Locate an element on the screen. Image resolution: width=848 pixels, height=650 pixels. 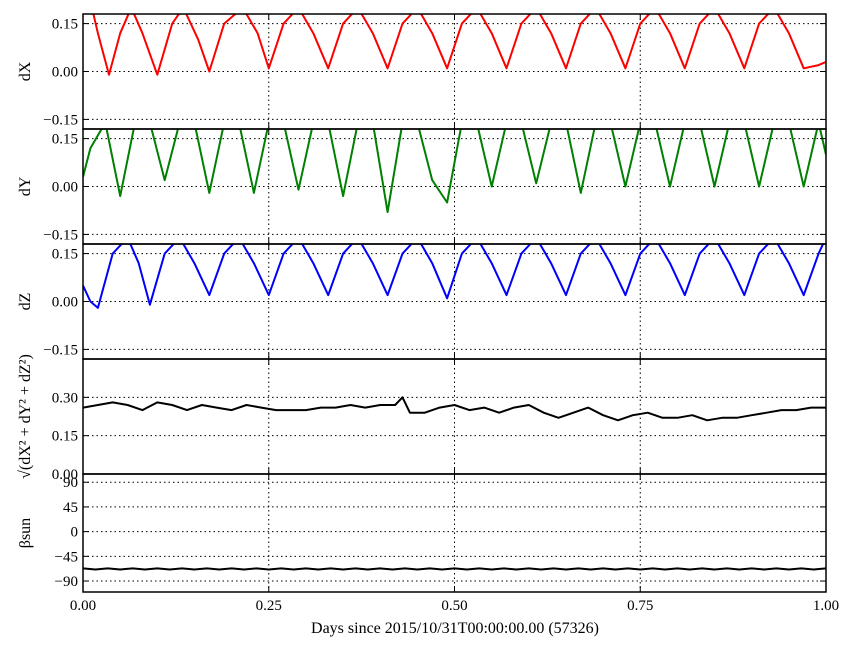
y-tick-label: 90 is located at coordinates (70, 483).